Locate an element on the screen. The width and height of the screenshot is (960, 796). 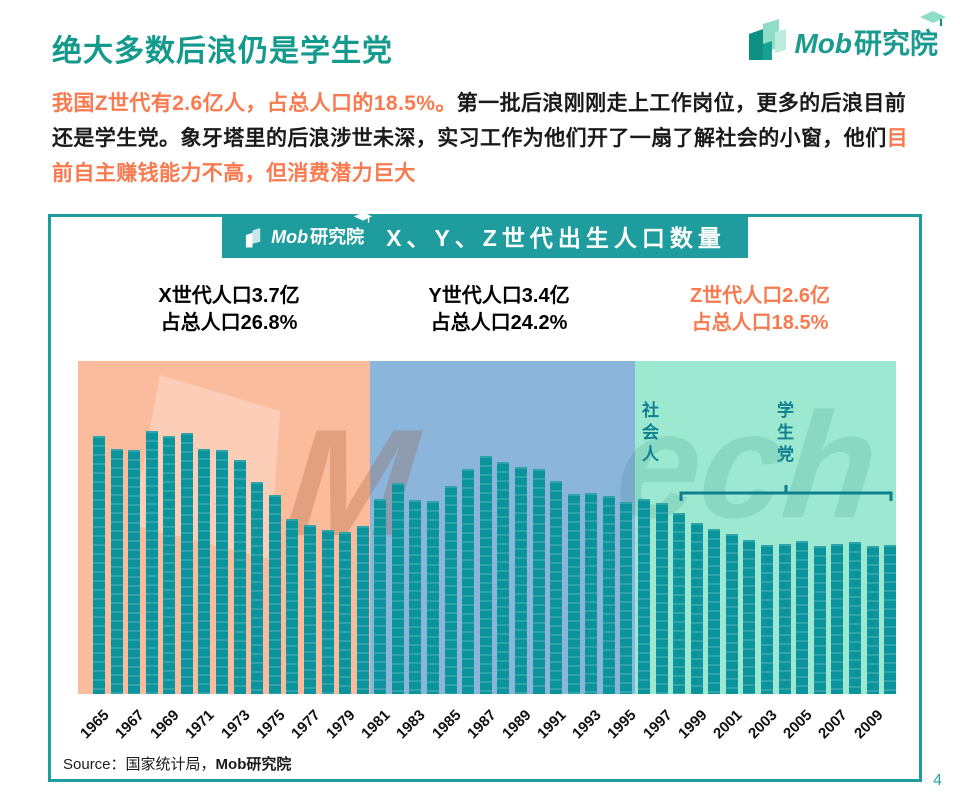
bar-1992 is located at coordinates (573, 594).